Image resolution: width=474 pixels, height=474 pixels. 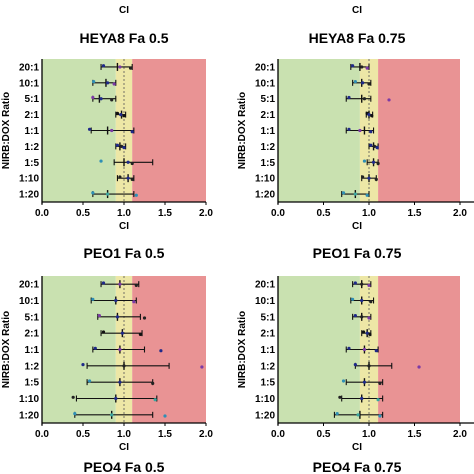 I want to click on x-tick-label: 2.0, so click(x=460, y=434).